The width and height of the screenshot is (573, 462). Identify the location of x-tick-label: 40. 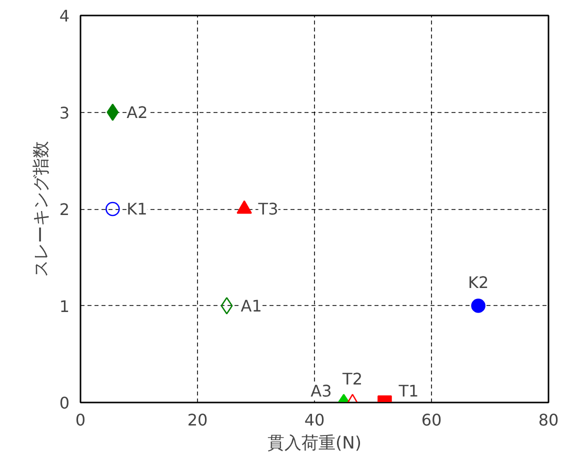
(314, 420).